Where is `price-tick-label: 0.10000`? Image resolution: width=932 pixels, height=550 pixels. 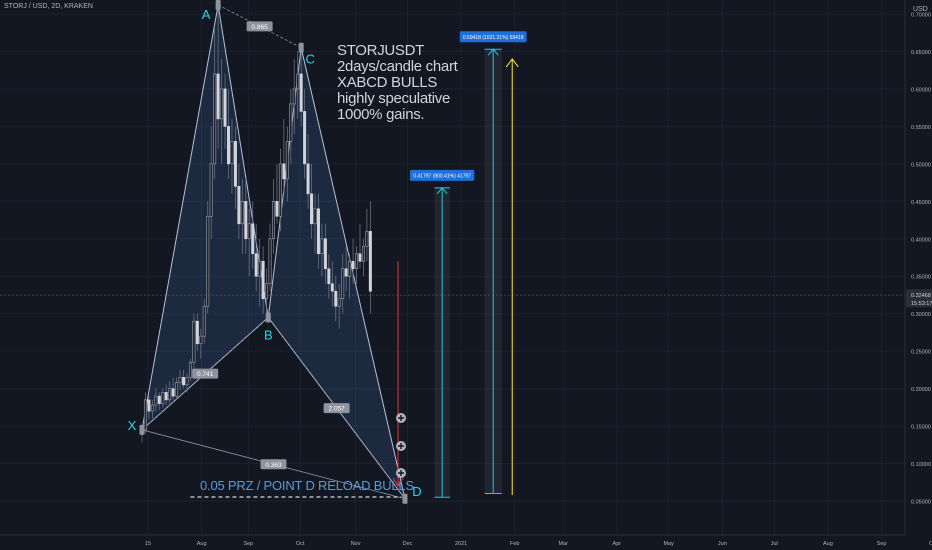
price-tick-label: 0.10000 is located at coordinates (921, 465).